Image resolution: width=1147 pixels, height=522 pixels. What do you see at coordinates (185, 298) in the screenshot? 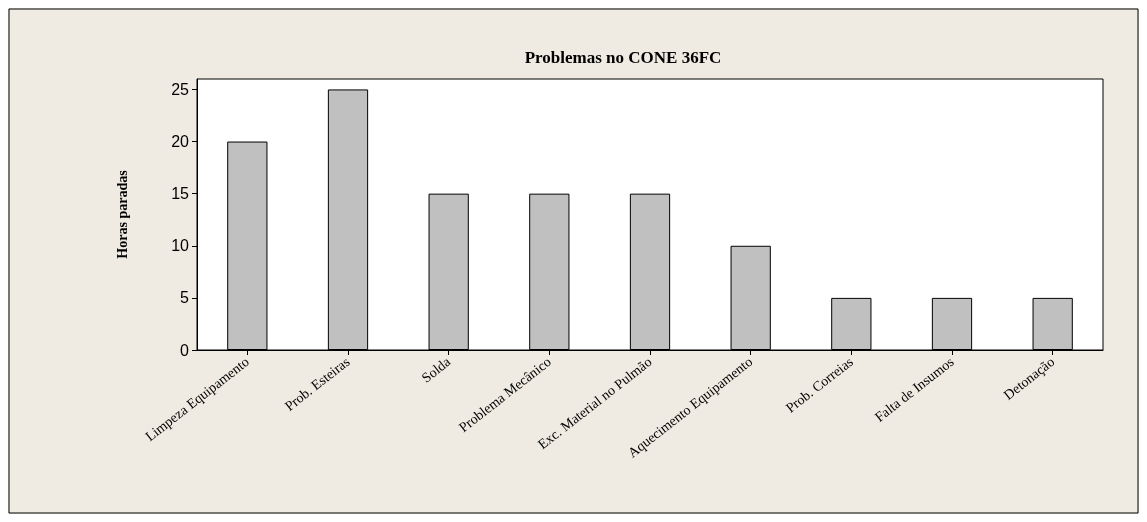
I see `y-tick-label: 5` at bounding box center [185, 298].